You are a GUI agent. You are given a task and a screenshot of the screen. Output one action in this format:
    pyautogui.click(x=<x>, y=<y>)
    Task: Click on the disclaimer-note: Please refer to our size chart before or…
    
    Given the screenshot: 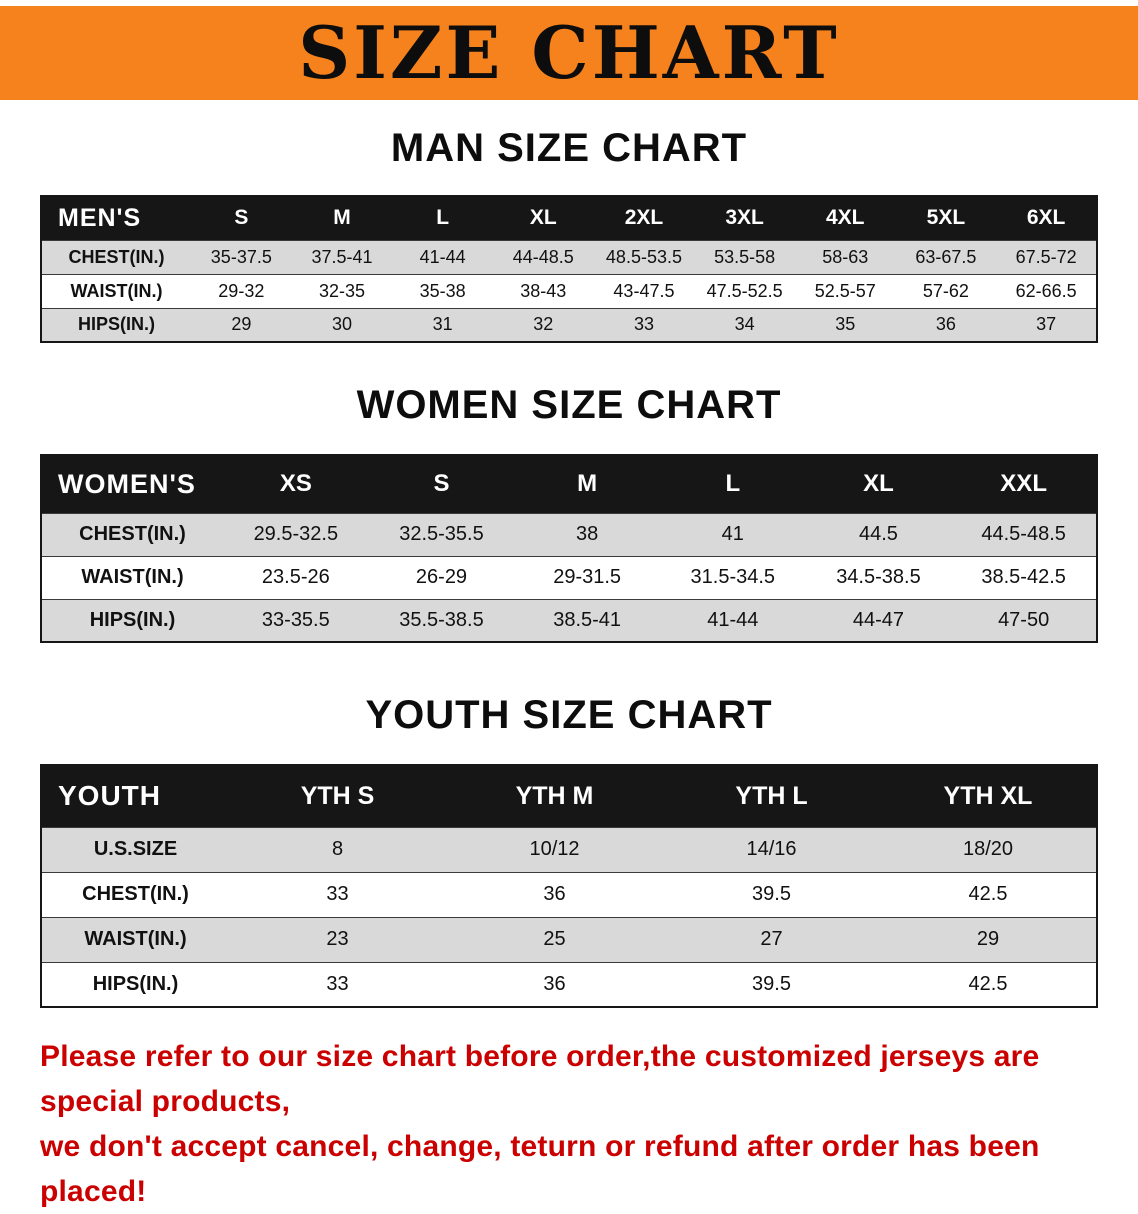 What is the action you would take?
    pyautogui.click(x=569, y=1124)
    